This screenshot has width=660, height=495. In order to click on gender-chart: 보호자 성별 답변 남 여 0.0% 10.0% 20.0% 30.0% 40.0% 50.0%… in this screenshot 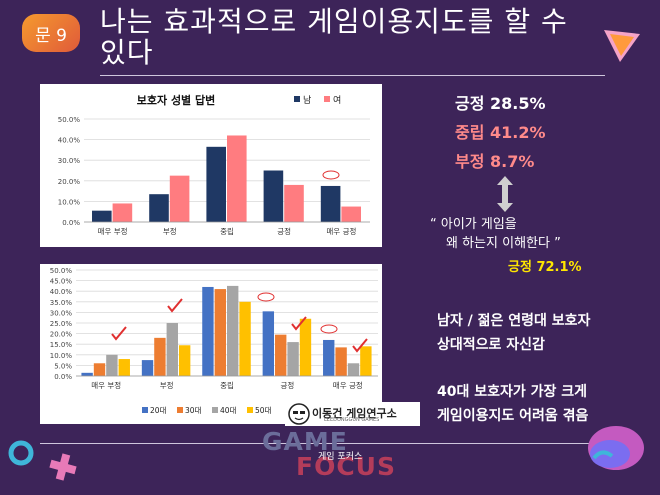, I will do `click(214, 164)`.